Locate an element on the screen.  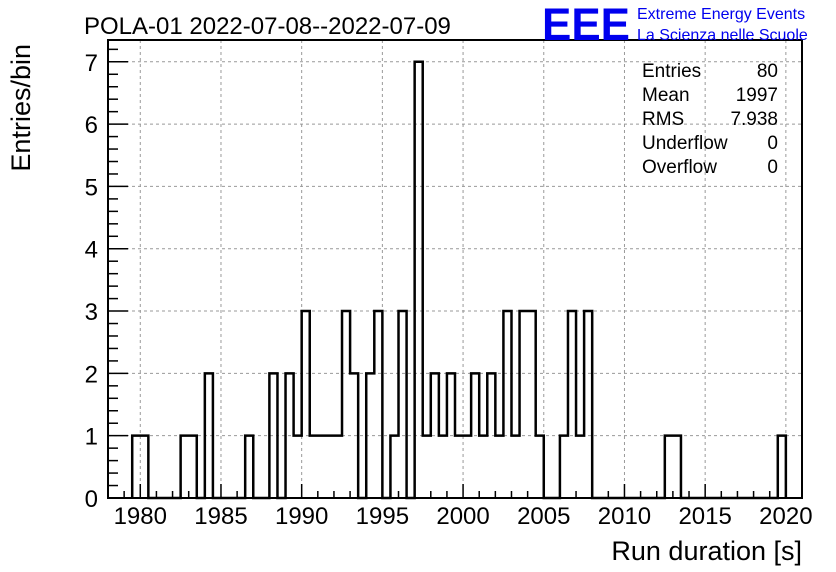
x-tick-label: 2020 is located at coordinates (785, 516).